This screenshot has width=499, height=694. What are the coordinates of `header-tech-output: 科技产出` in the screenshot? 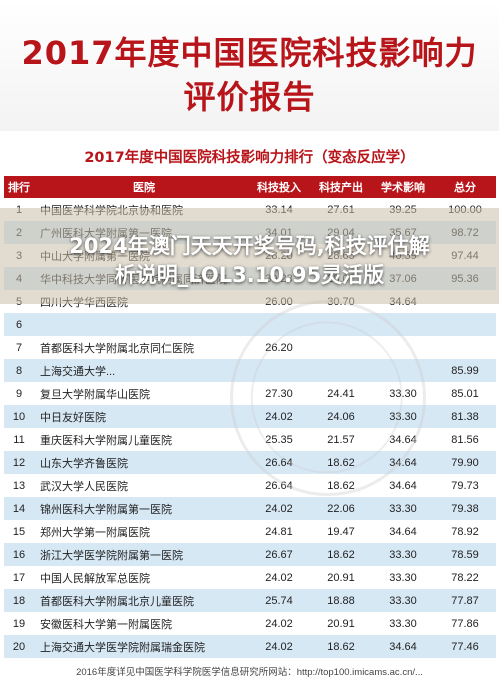 It's located at (341, 187).